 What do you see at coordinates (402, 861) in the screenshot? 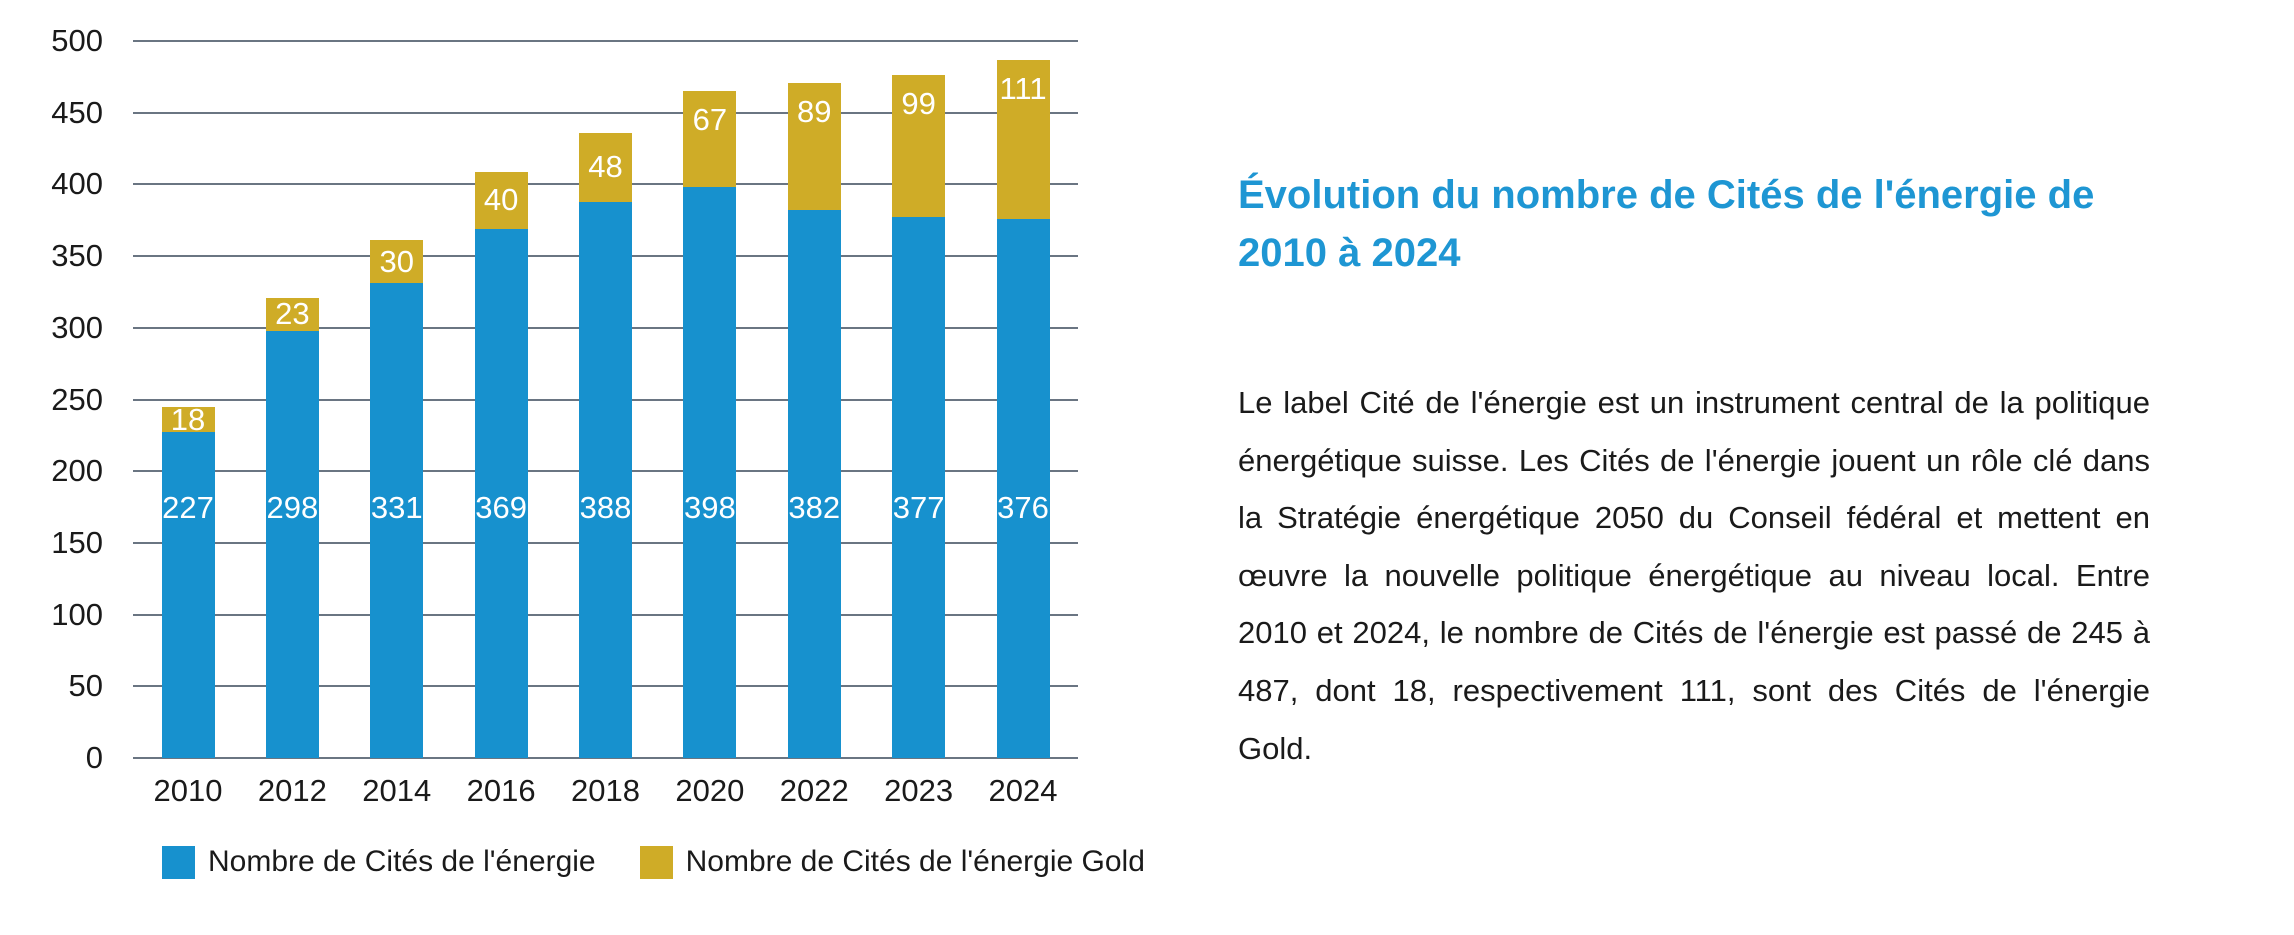
I see `legend-label-standard: Nombre de Cités de l'énergie` at bounding box center [402, 861].